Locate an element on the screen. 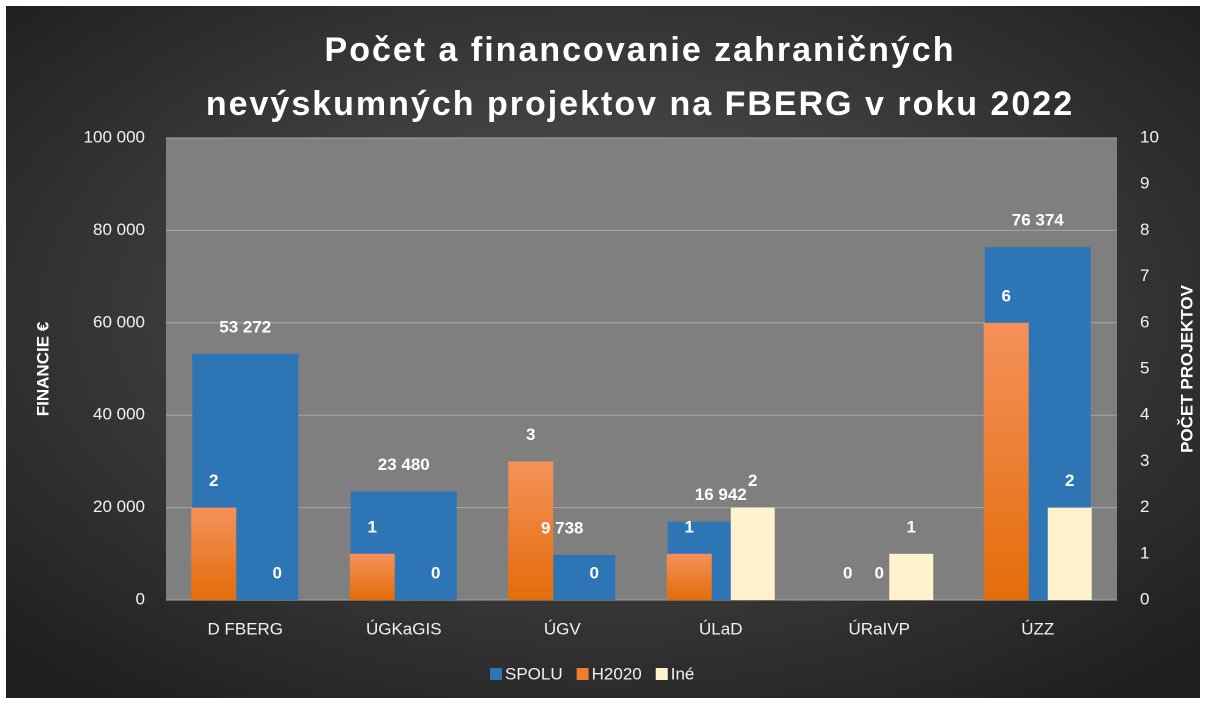 This screenshot has height=704, width=1206. data-label: 6 is located at coordinates (1006, 295).